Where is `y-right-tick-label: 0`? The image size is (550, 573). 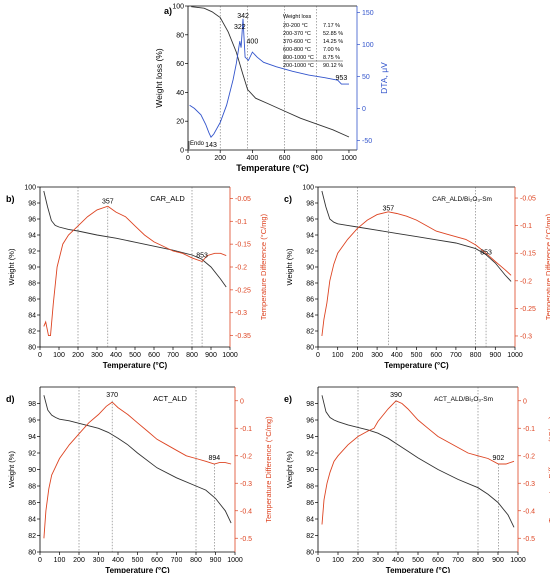
y-right-tick-label: 0 is located at coordinates (525, 401).